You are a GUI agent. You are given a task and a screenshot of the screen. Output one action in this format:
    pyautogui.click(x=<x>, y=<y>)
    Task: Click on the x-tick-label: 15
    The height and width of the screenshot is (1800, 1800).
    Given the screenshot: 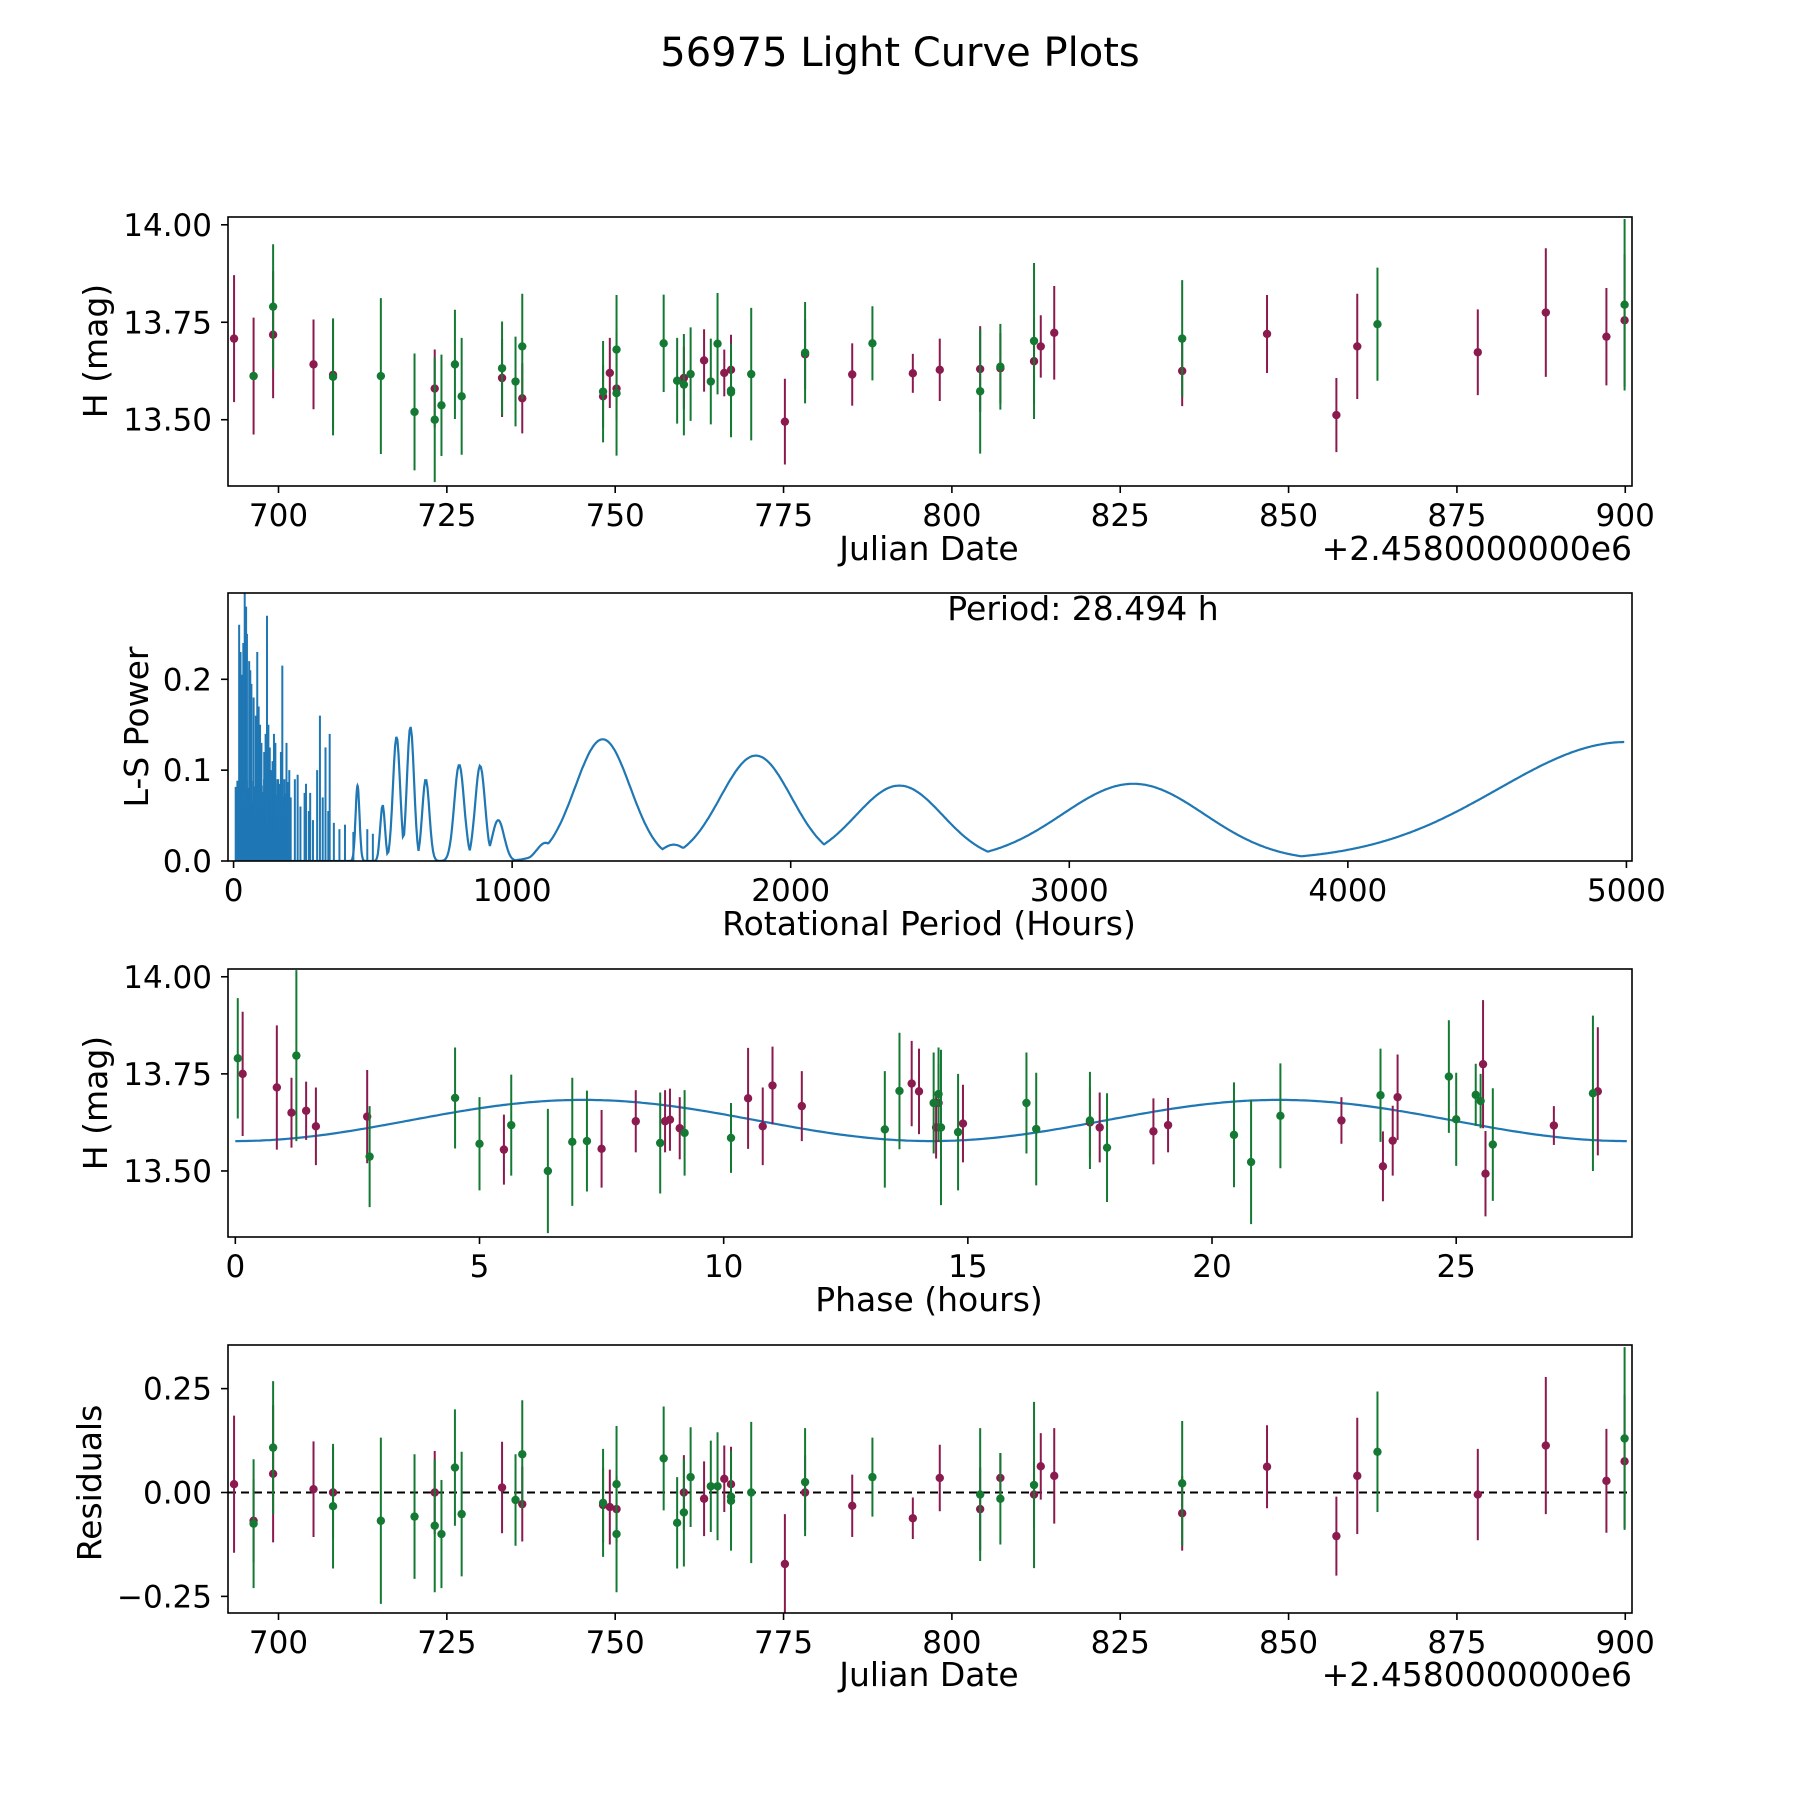 What is the action you would take?
    pyautogui.click(x=967, y=1267)
    